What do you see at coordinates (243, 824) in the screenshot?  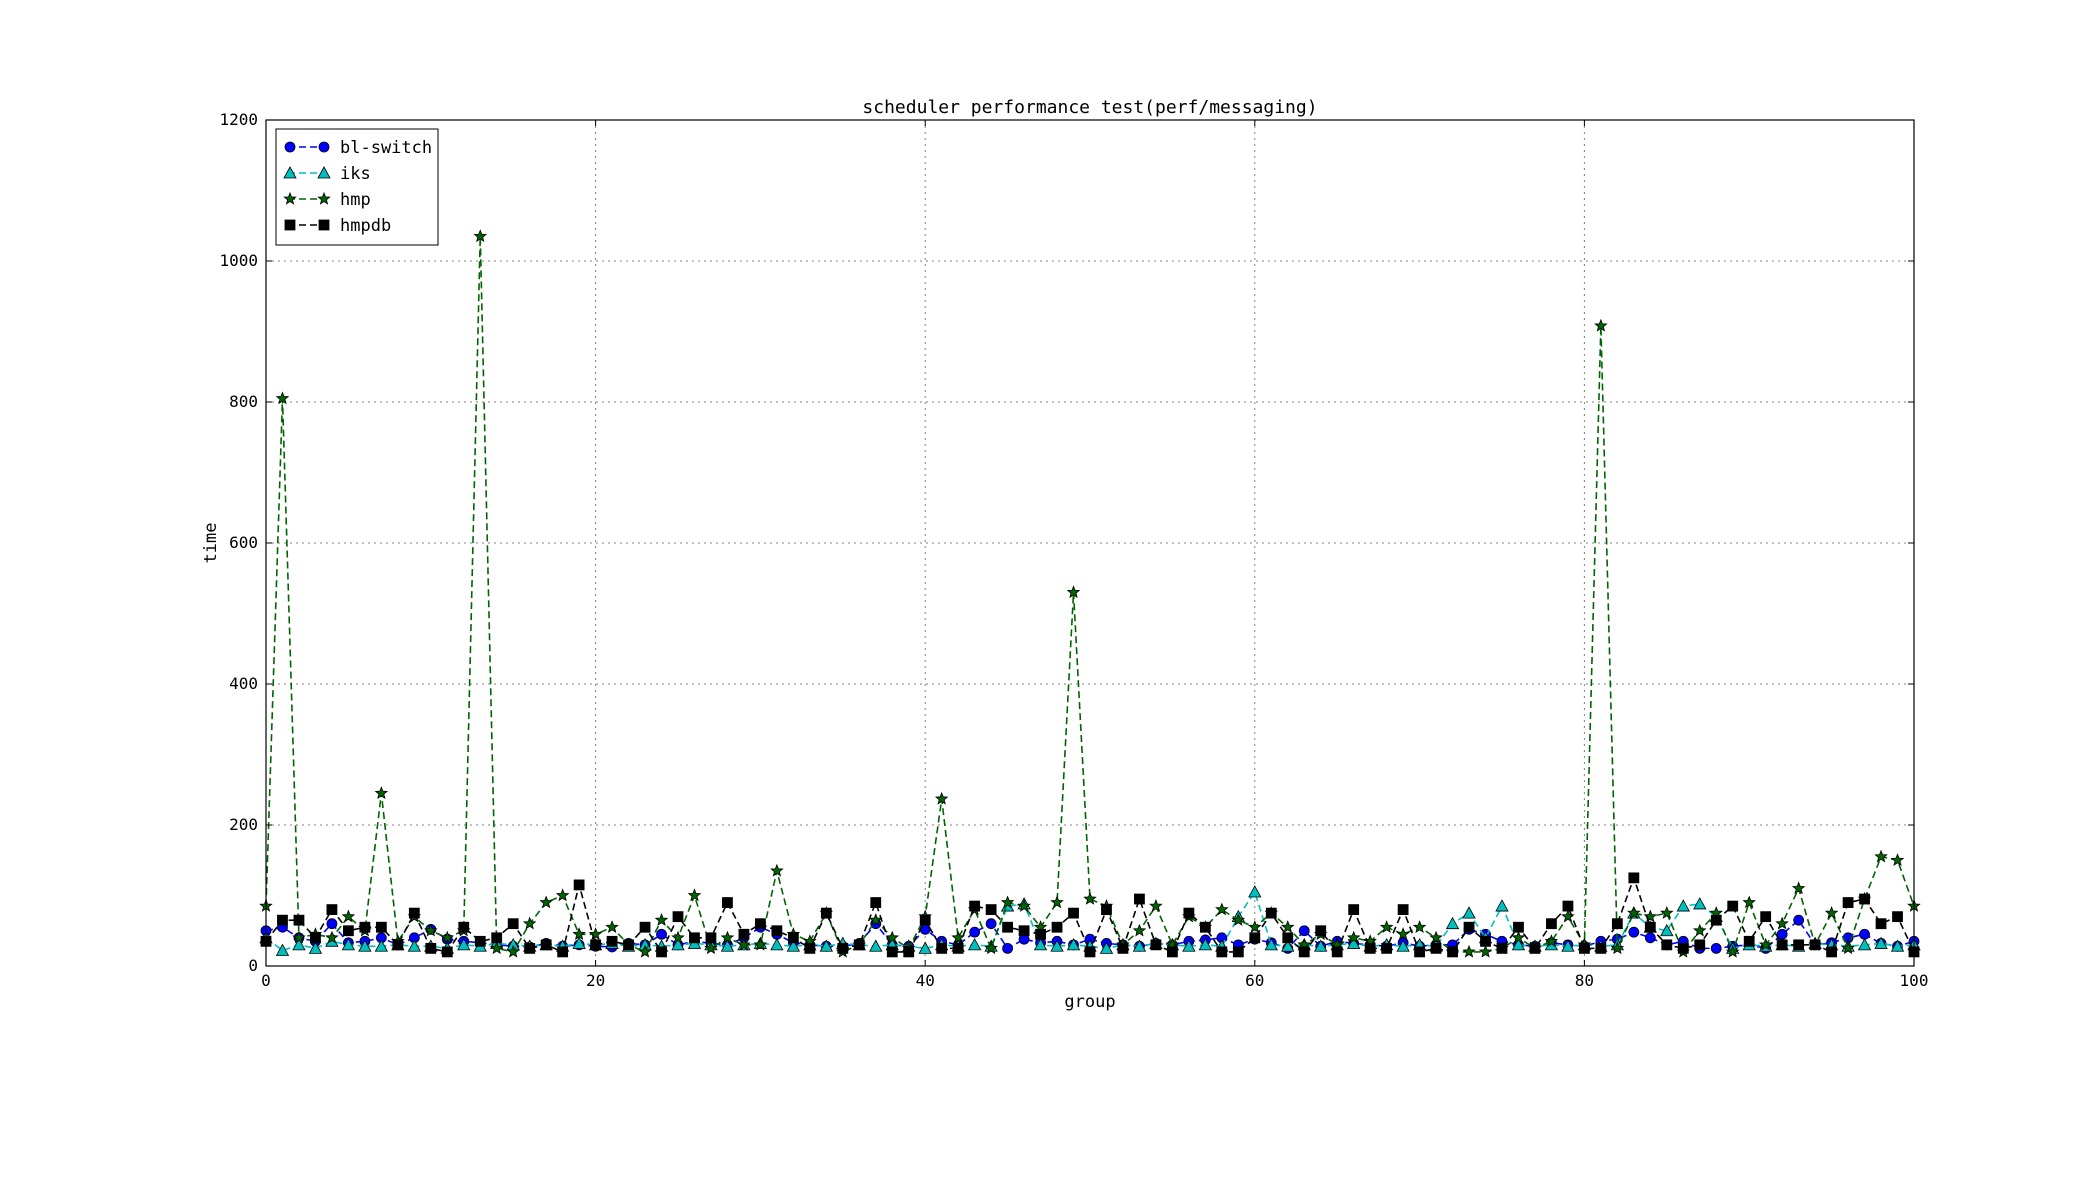 I see `y-tick-label: 200` at bounding box center [243, 824].